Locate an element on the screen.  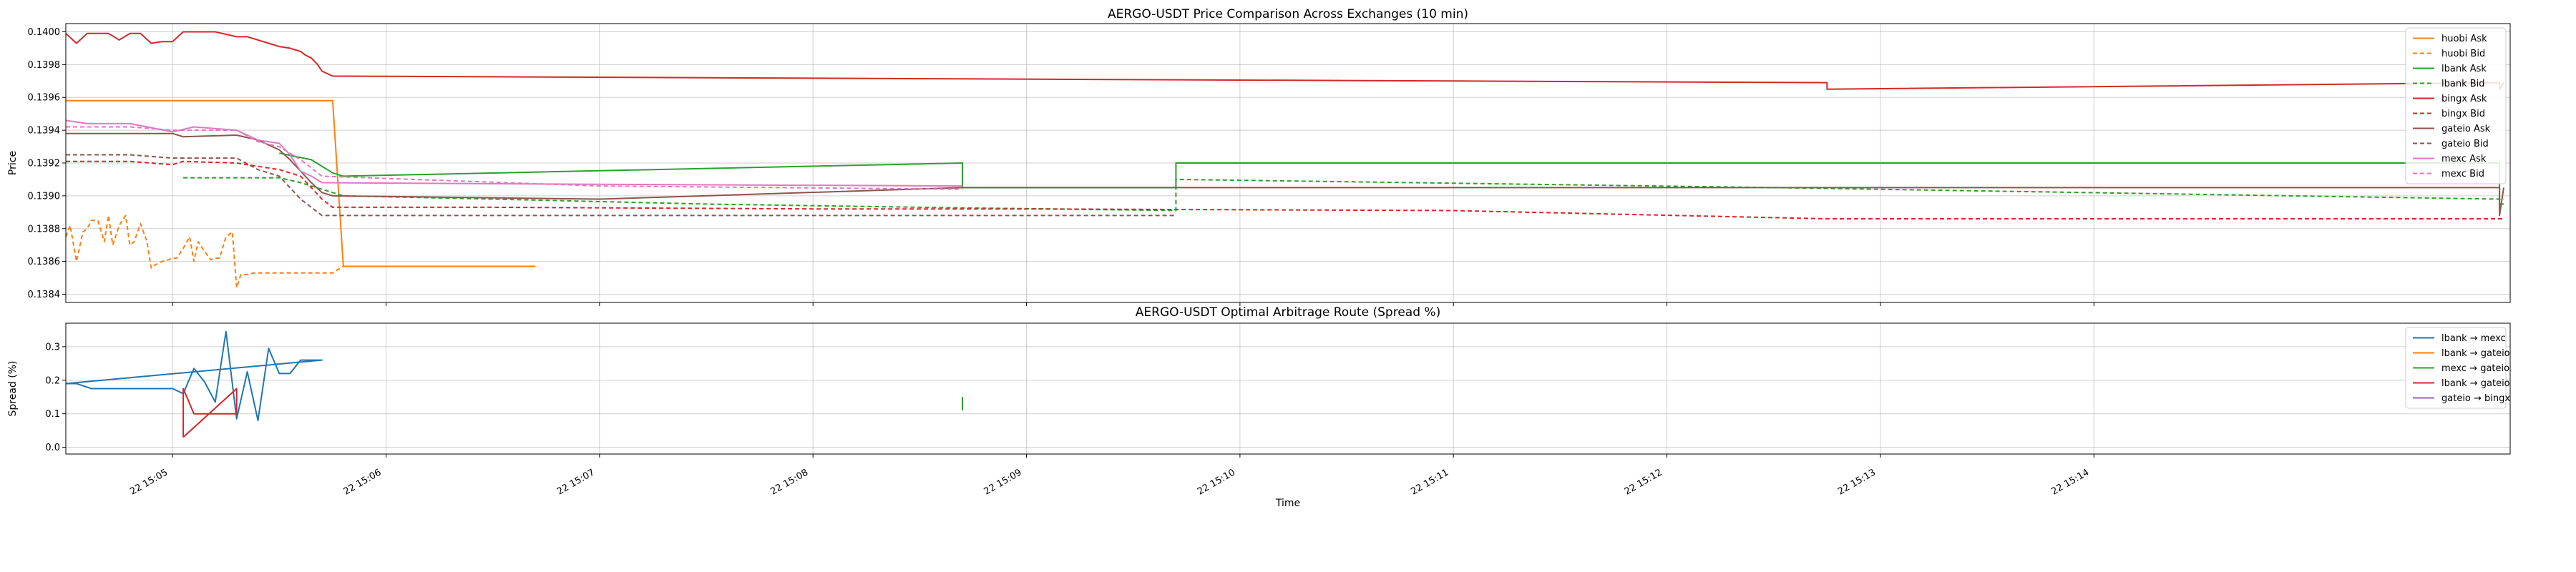
series-line-mexc-ask is located at coordinates (514, 153).